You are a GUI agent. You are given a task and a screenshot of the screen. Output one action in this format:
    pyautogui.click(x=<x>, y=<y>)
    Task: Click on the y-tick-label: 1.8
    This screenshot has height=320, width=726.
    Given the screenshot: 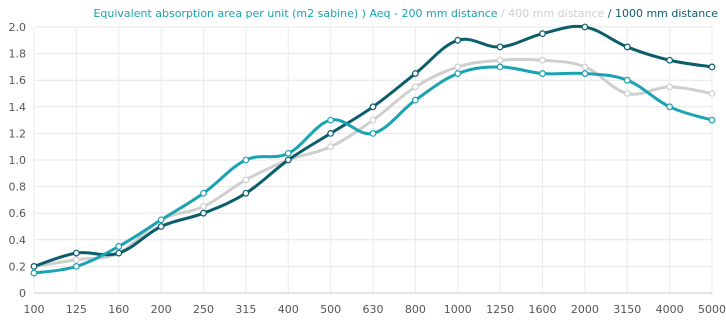 What is the action you would take?
    pyautogui.click(x=18, y=54)
    